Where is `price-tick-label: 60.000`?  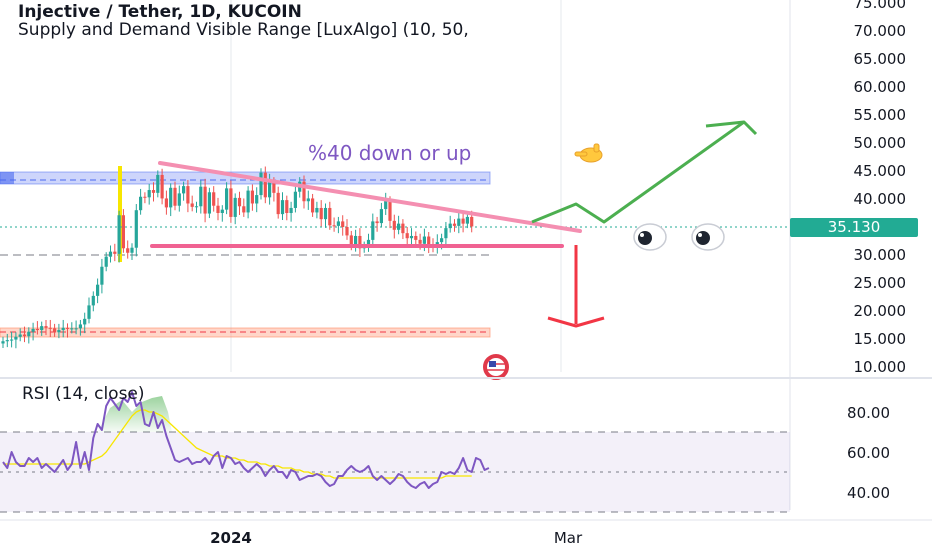 price-tick-label: 60.000 is located at coordinates (880, 87).